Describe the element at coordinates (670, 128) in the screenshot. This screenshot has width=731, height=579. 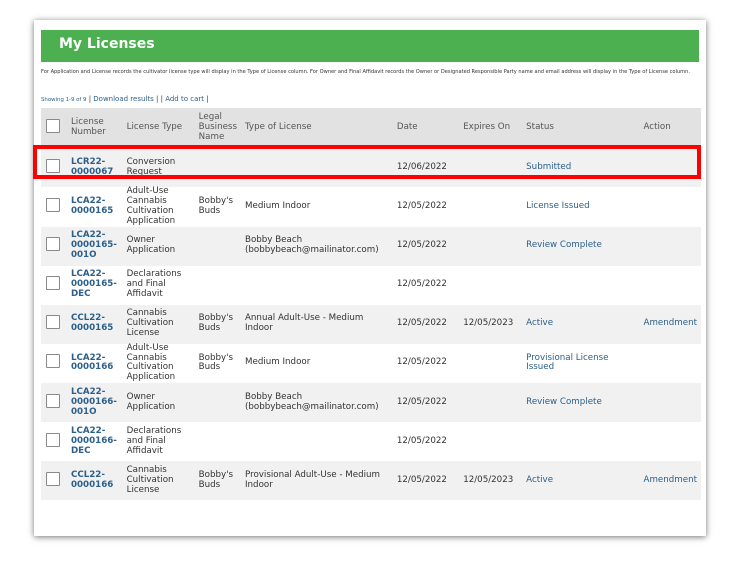
I see `col-action: Action` at that location.